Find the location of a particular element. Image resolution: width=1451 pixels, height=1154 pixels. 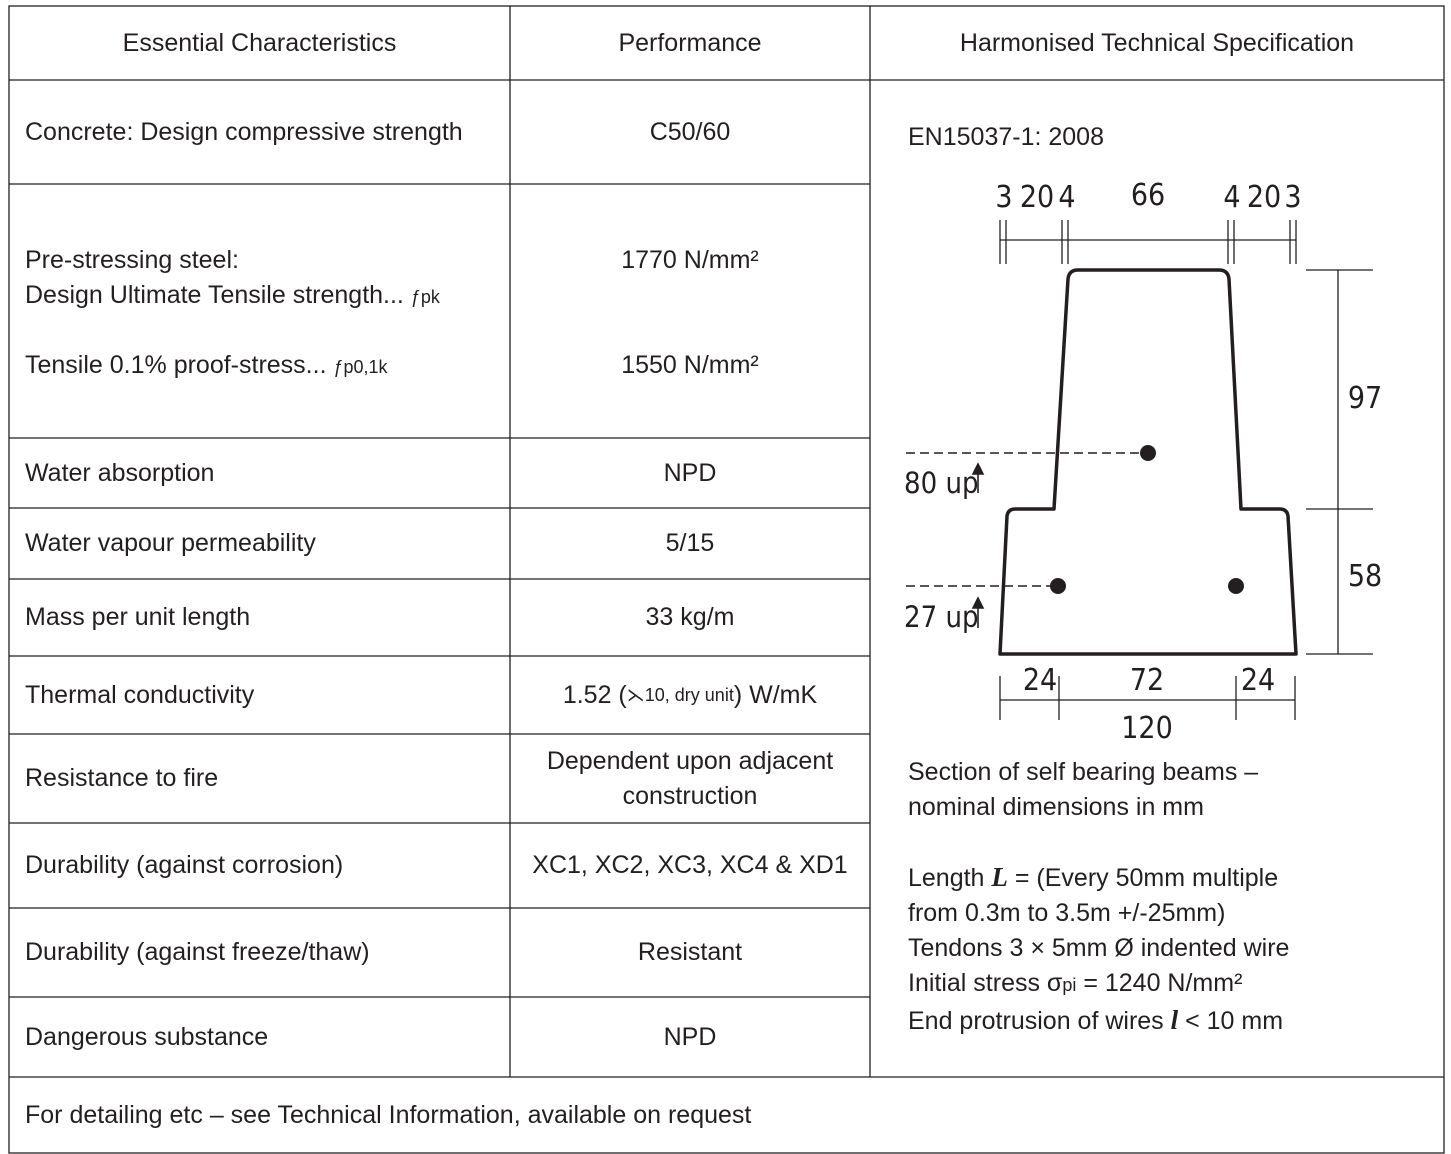

protrusion-symbol: l is located at coordinates (1174, 1020).